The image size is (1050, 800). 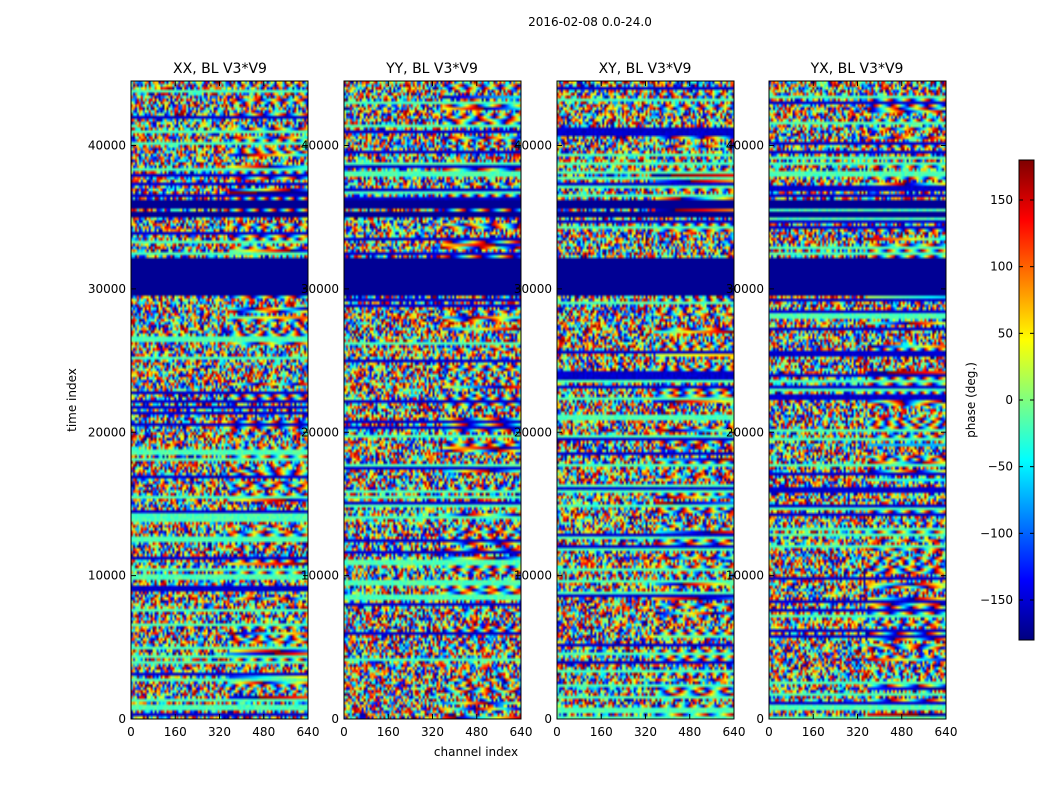 I want to click on x-axis-label: channel index, so click(x=476, y=752).